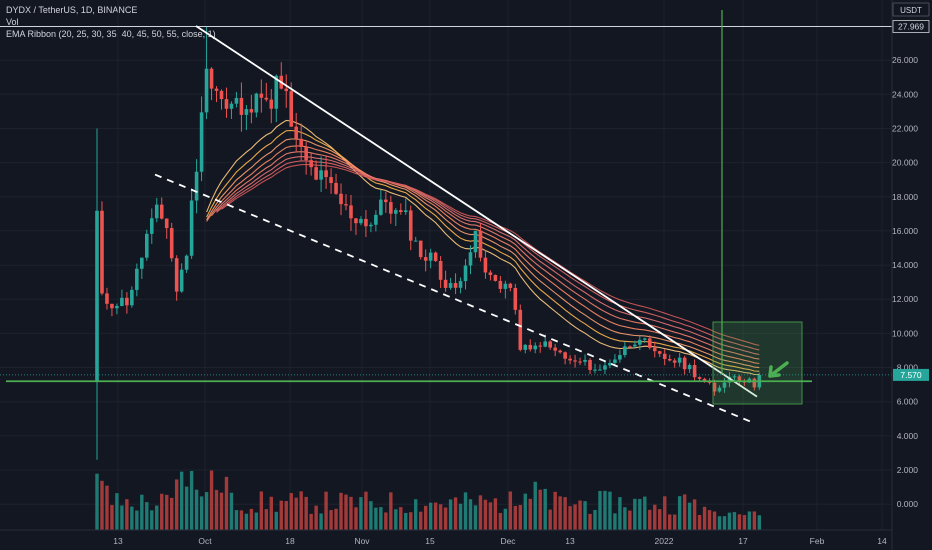 This screenshot has height=550, width=932. What do you see at coordinates (908, 436) in the screenshot?
I see `price-tick-label: 4.000` at bounding box center [908, 436].